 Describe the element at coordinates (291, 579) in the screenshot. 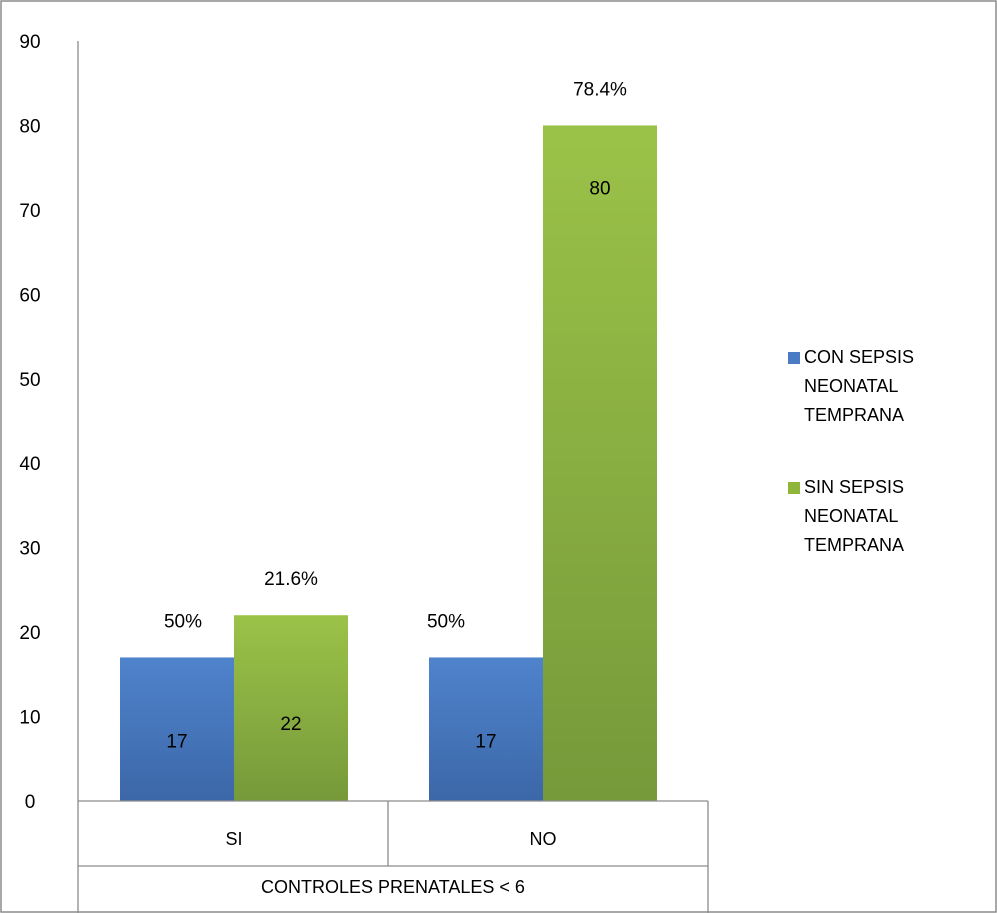

I see `bar-percent-label: 21.6%` at that location.